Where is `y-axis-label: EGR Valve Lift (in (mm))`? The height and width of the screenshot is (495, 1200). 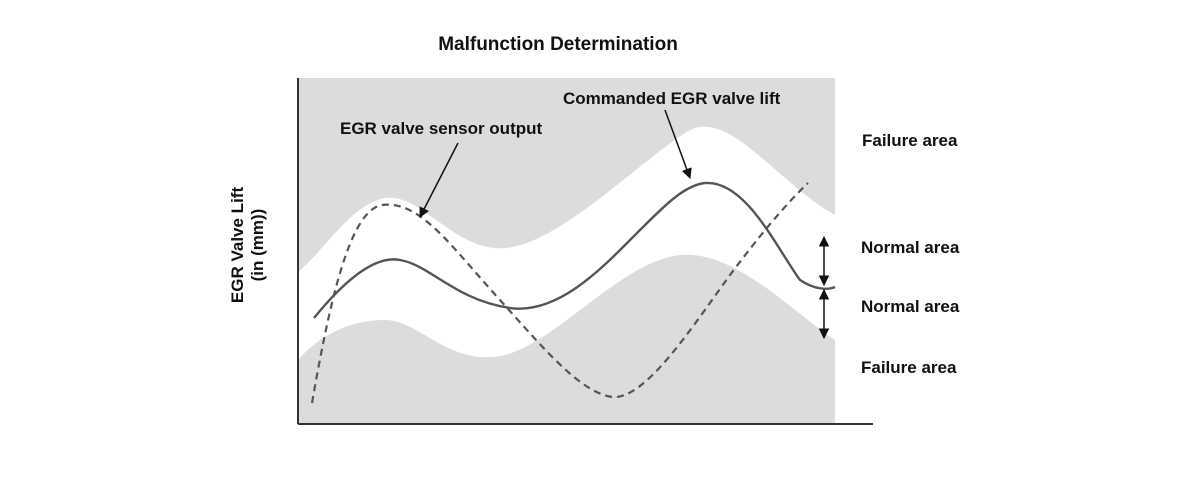
y-axis-label: EGR Valve Lift (in (mm)) is located at coordinates (247, 245).